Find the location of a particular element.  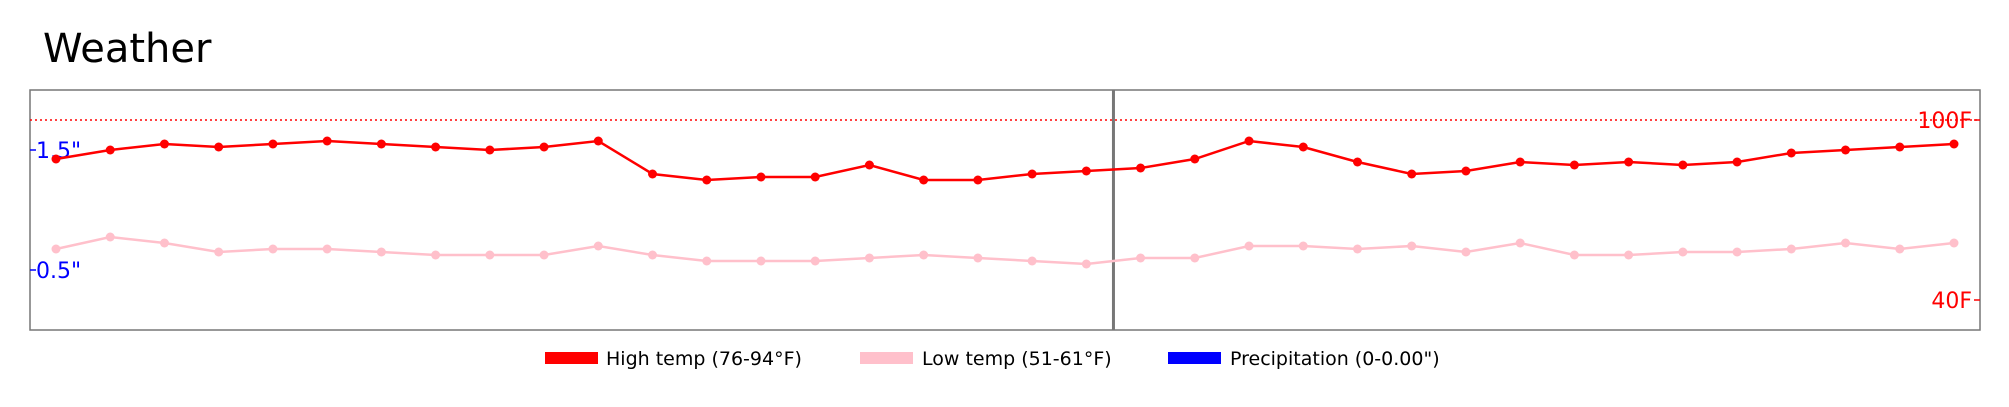

precip-tick-label: 0.5" is located at coordinates (58, 271).